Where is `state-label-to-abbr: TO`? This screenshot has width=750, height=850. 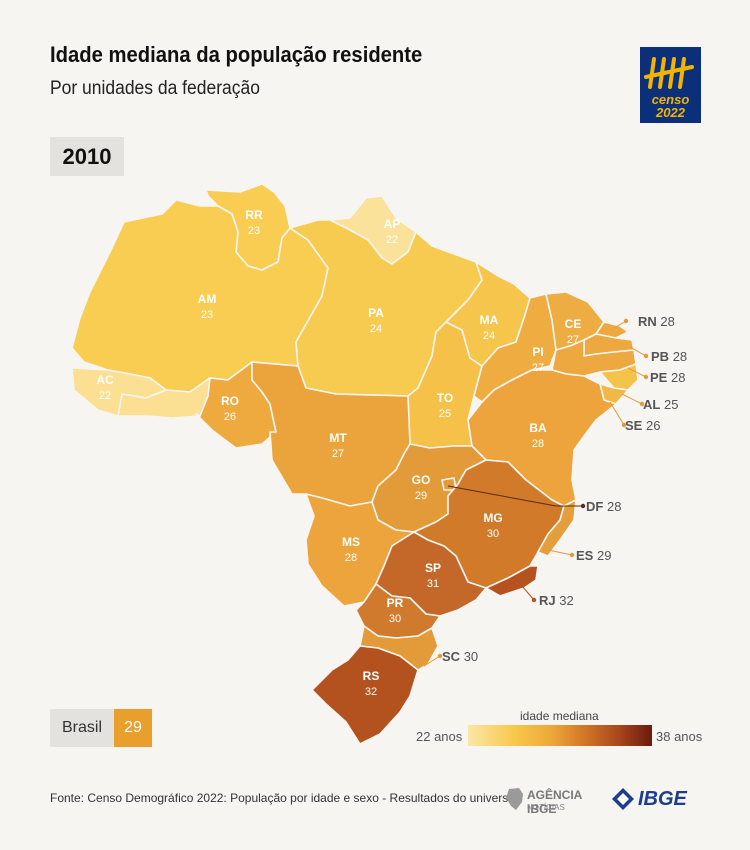 state-label-to-abbr: TO is located at coordinates (445, 398).